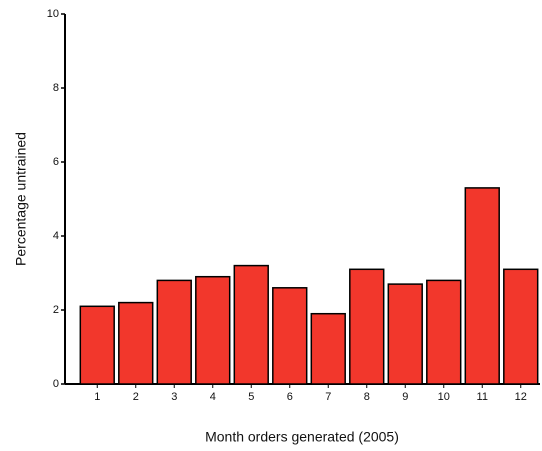 The image size is (542, 451). What do you see at coordinates (136, 397) in the screenshot?
I see `x-tick-label: 2` at bounding box center [136, 397].